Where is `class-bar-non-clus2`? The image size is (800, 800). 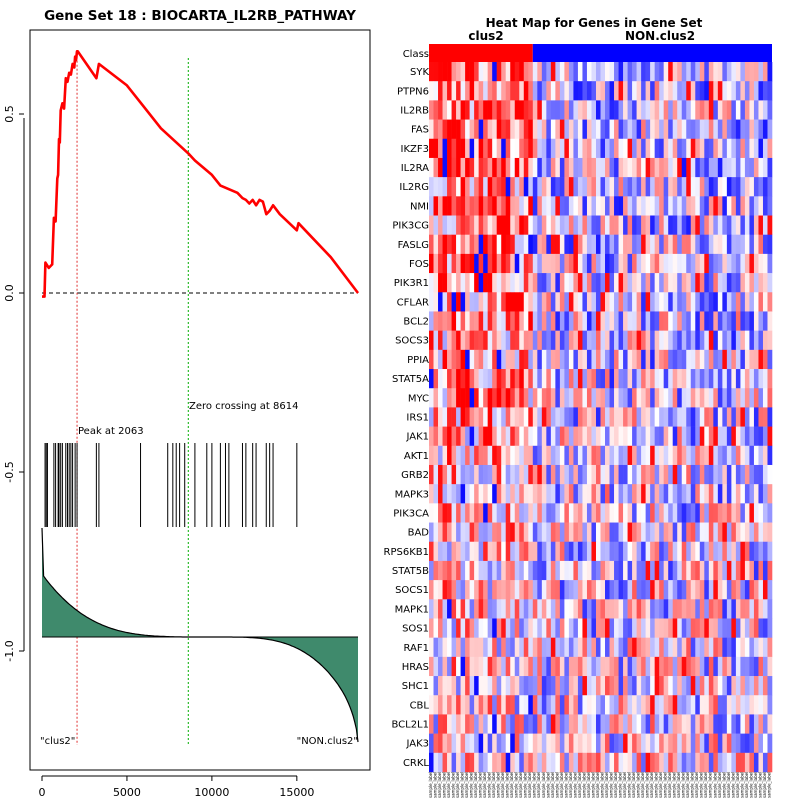
class-bar-non-clus2 is located at coordinates (652, 53).